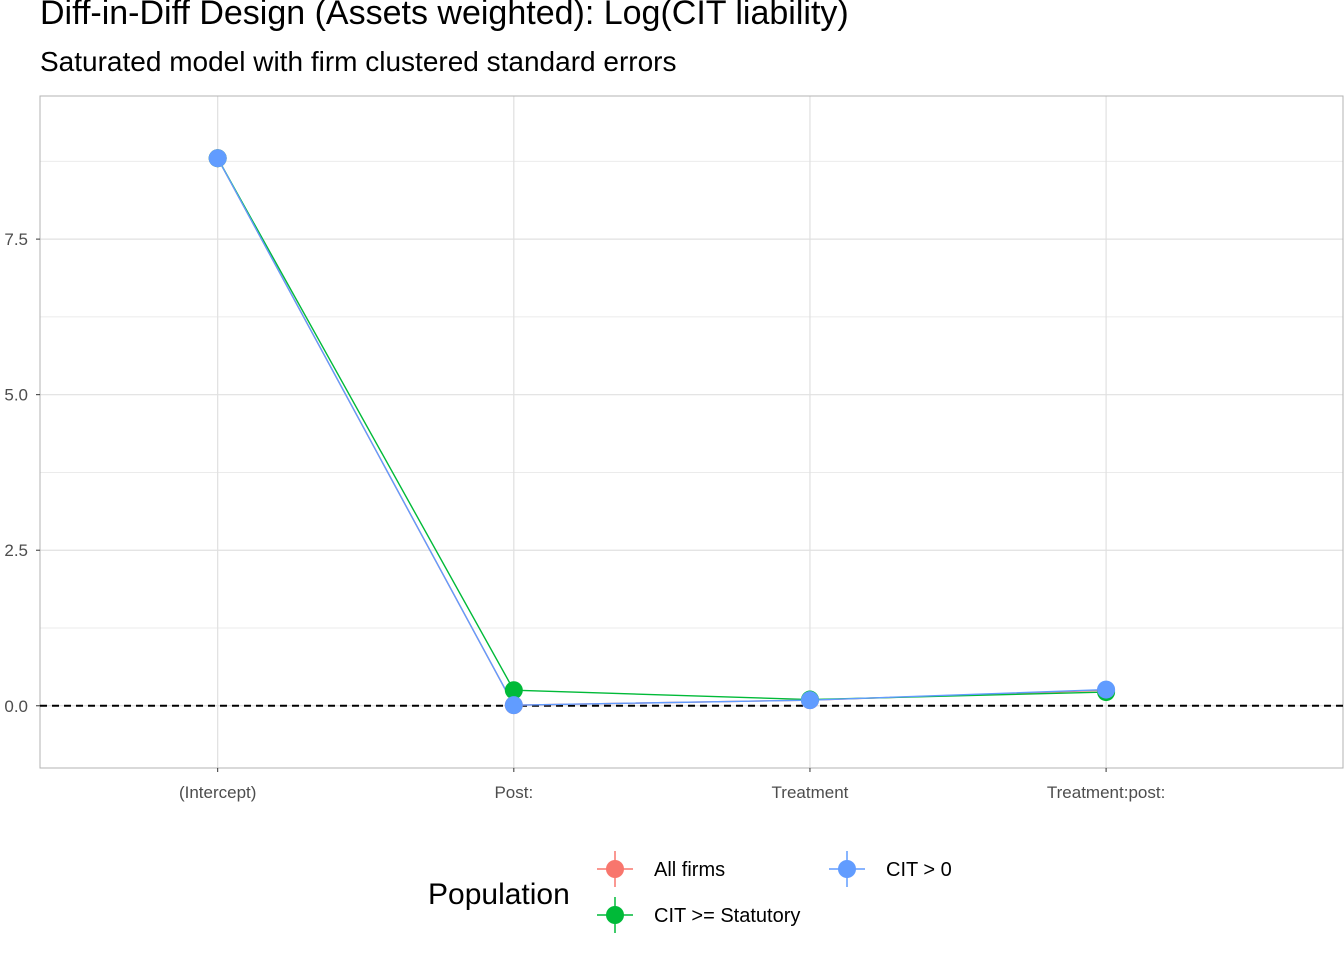  I want to click on x-tick-label: Post:, so click(513, 792).